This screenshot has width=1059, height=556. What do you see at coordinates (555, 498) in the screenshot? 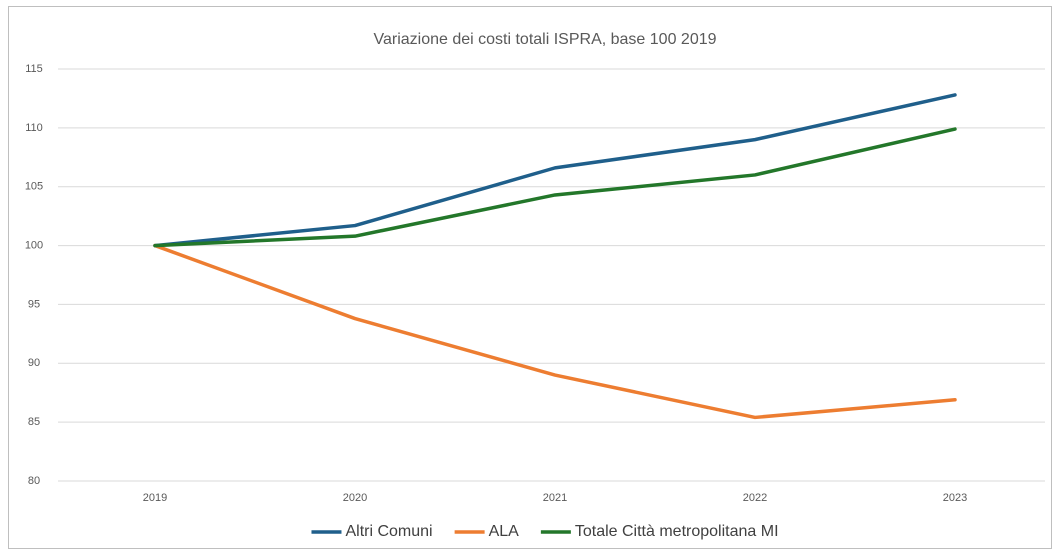
I see `x-tick-label: 2021` at bounding box center [555, 498].